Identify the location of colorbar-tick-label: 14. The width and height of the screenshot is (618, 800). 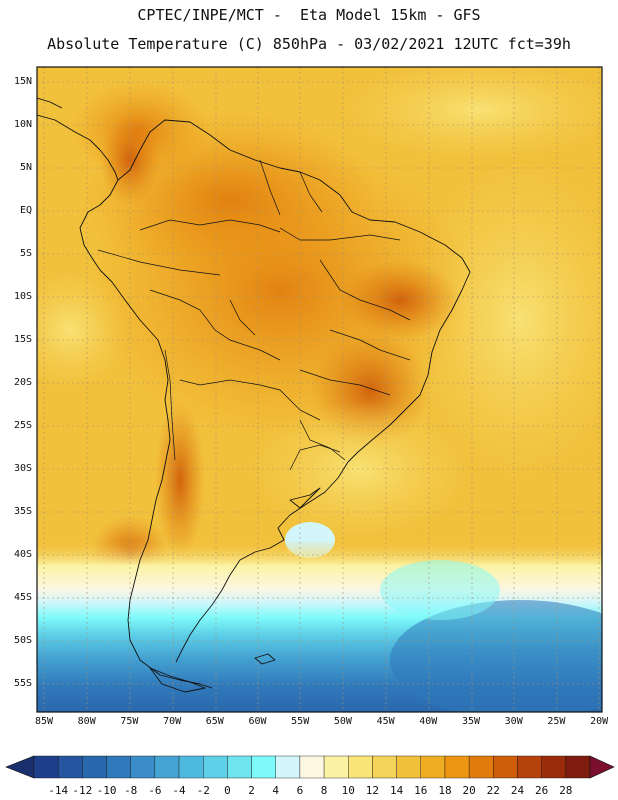
(396, 790).